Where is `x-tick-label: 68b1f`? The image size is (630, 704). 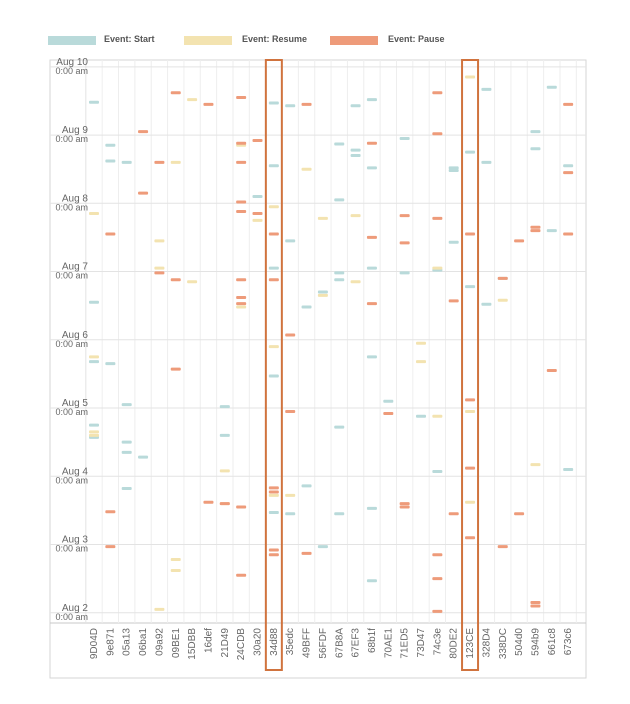 x-tick-label: 68b1f is located at coordinates (372, 640).